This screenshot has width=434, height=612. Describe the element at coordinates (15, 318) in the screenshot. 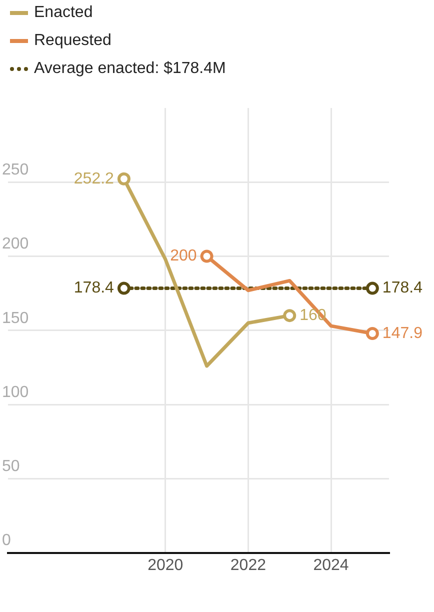

I see `y-tick-label: 150` at that location.